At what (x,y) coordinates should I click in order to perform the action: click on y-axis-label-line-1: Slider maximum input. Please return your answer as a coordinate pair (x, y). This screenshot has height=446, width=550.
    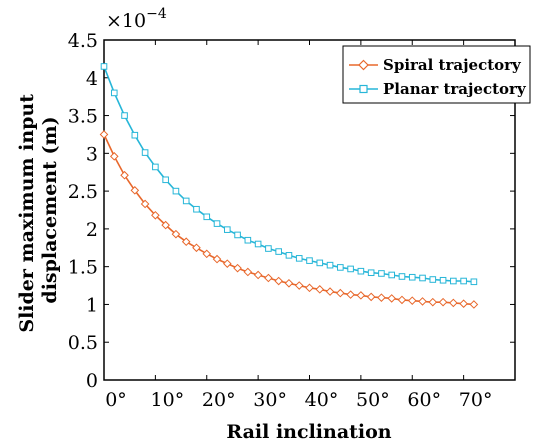
    Looking at the image, I should click on (27, 213).